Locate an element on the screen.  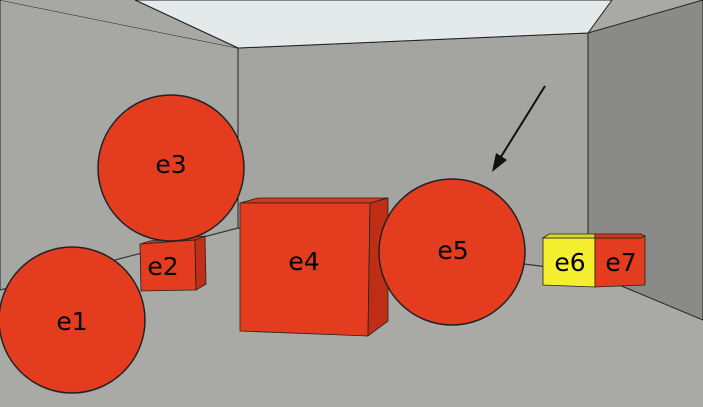
left-wall-top is located at coordinates (119, 24).